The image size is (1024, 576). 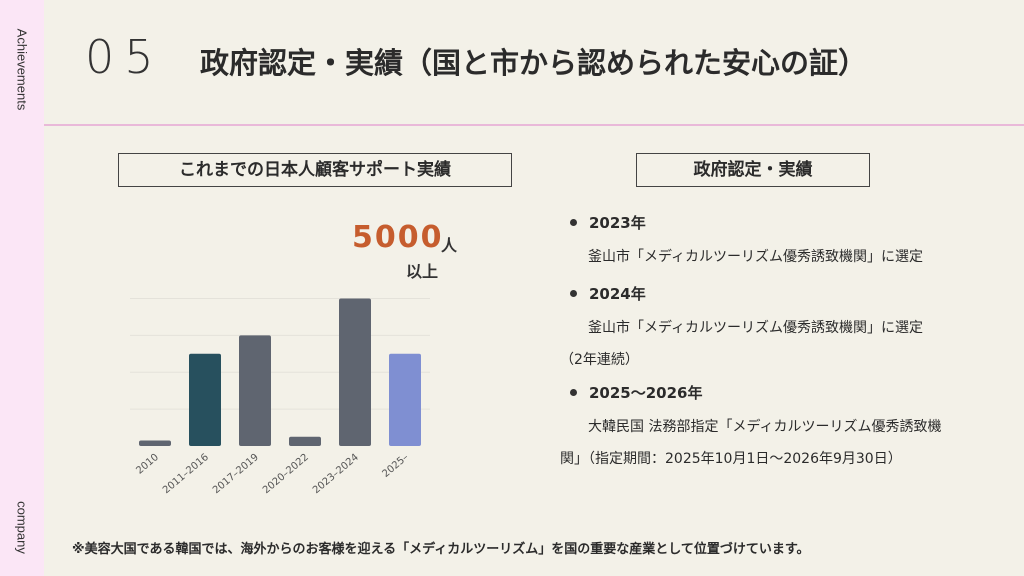 I want to click on achievement-desc: 大韓民国 法務部指定「メディカルツーリズム優秀誘致機, so click(x=751, y=427).